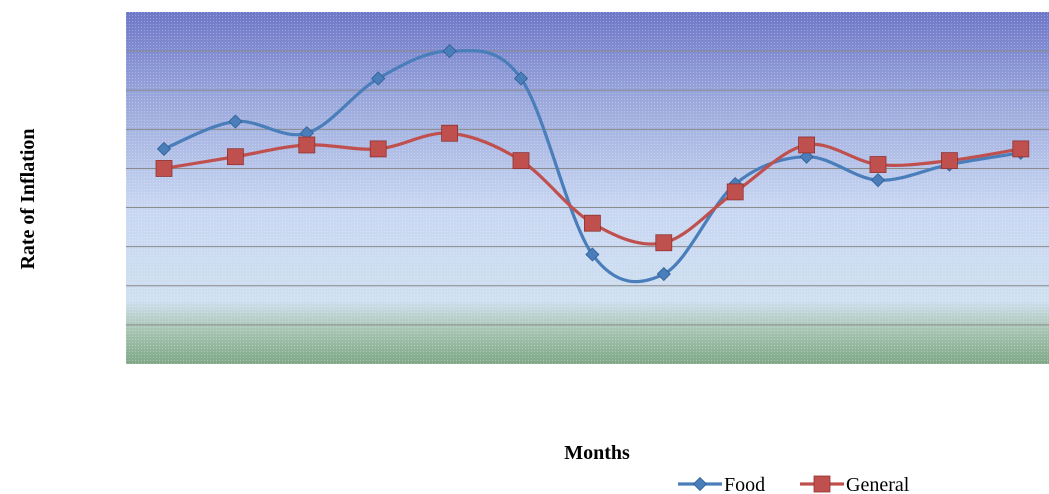 The height and width of the screenshot is (494, 1049). Describe the element at coordinates (597, 453) in the screenshot. I see `x-axis-title: Months` at that location.